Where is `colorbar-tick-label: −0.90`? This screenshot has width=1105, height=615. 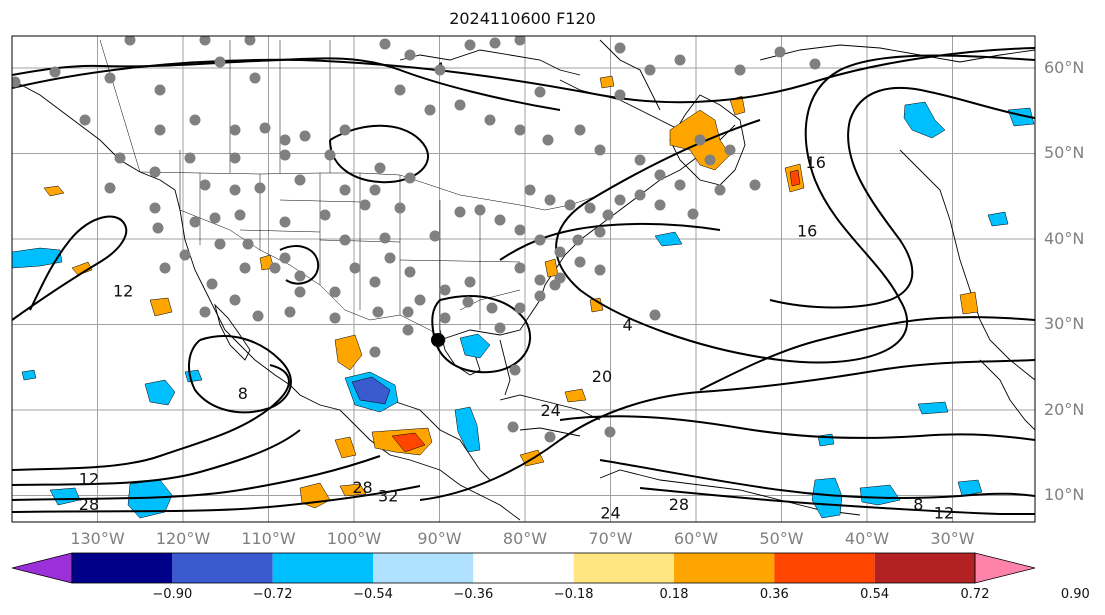
colorbar-tick-label: −0.90 is located at coordinates (172, 594).